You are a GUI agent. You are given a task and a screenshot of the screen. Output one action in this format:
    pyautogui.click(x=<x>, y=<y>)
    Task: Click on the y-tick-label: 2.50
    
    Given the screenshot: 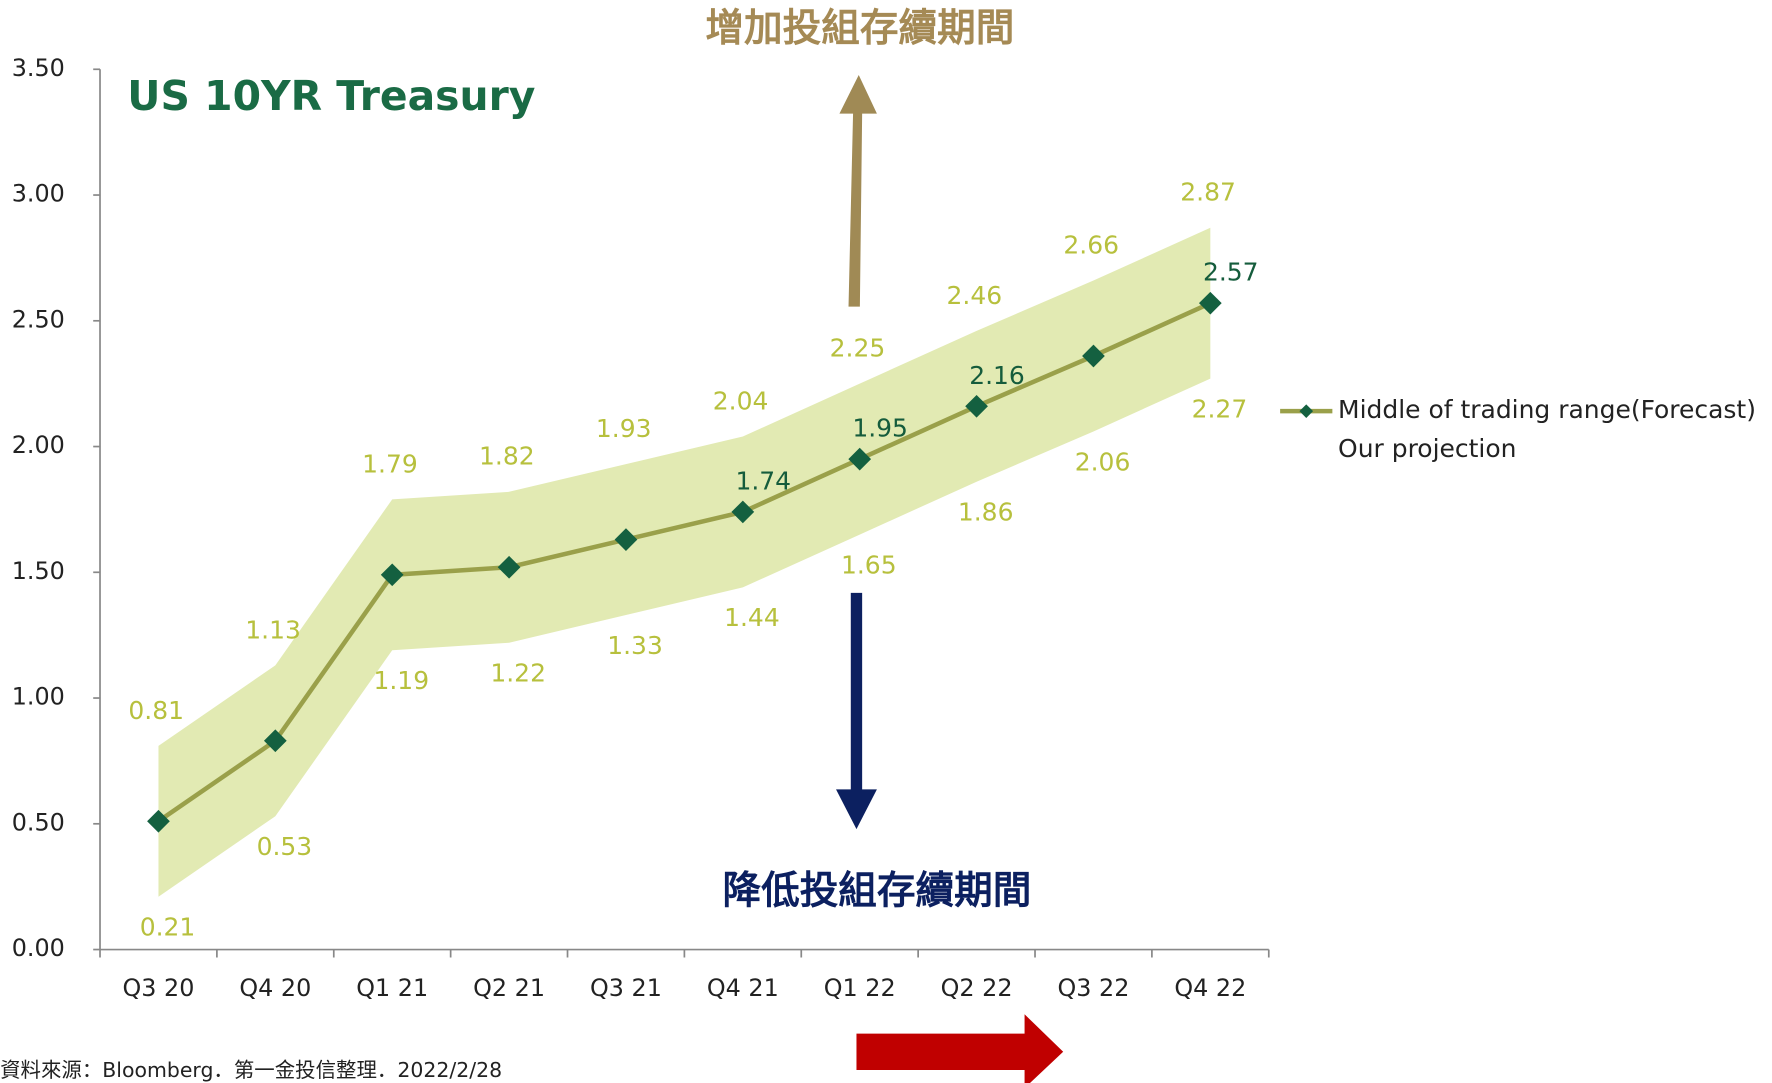 What is the action you would take?
    pyautogui.click(x=38, y=319)
    